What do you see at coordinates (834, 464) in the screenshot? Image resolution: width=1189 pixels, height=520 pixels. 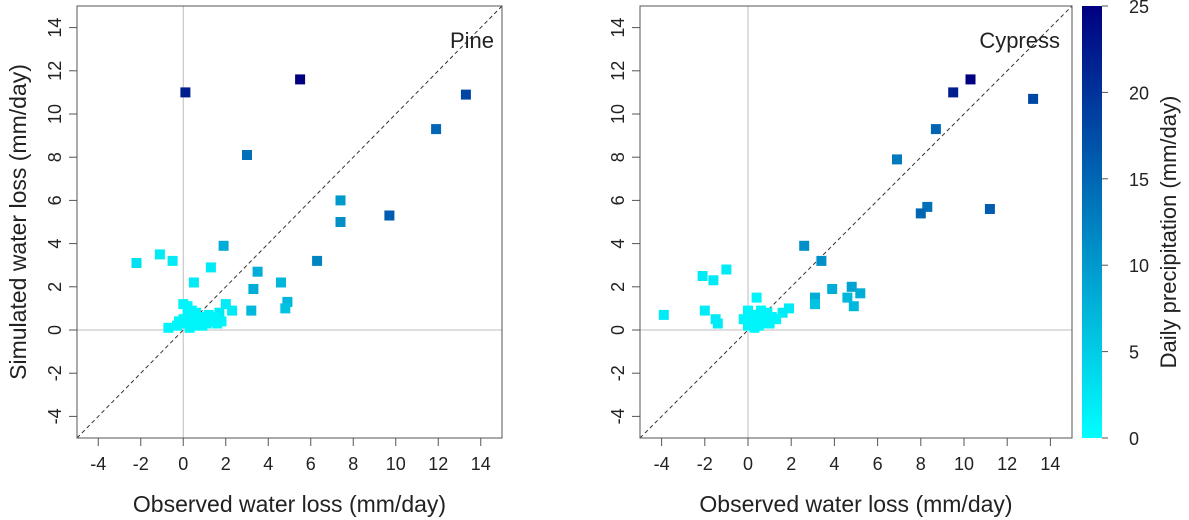 I see `x-tick-label: 4` at bounding box center [834, 464].